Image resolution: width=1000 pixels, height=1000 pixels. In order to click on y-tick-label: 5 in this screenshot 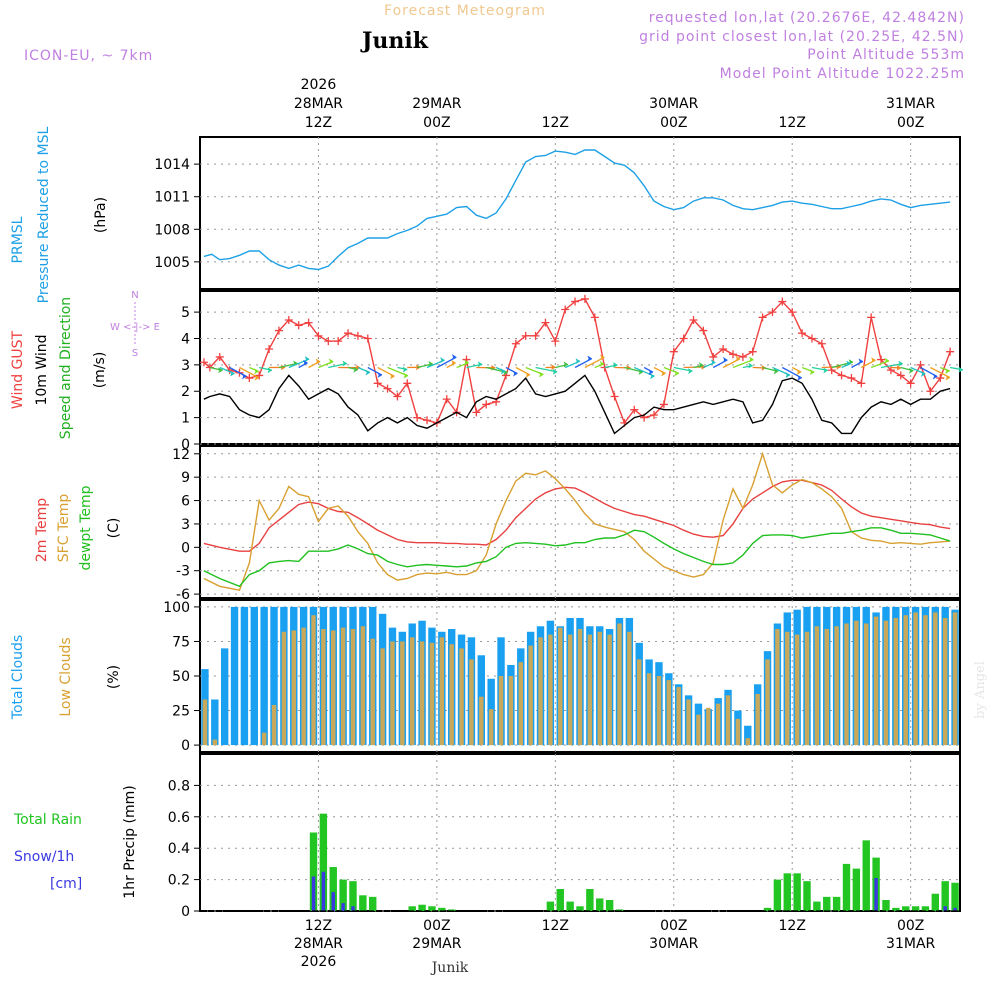, I will do `click(185, 313)`.